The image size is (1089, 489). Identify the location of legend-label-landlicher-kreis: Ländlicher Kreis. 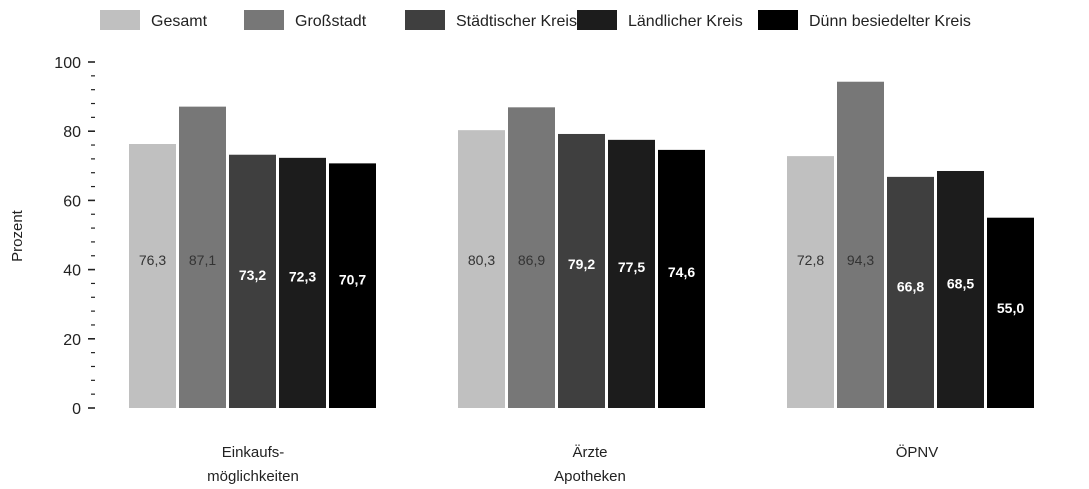
(685, 21).